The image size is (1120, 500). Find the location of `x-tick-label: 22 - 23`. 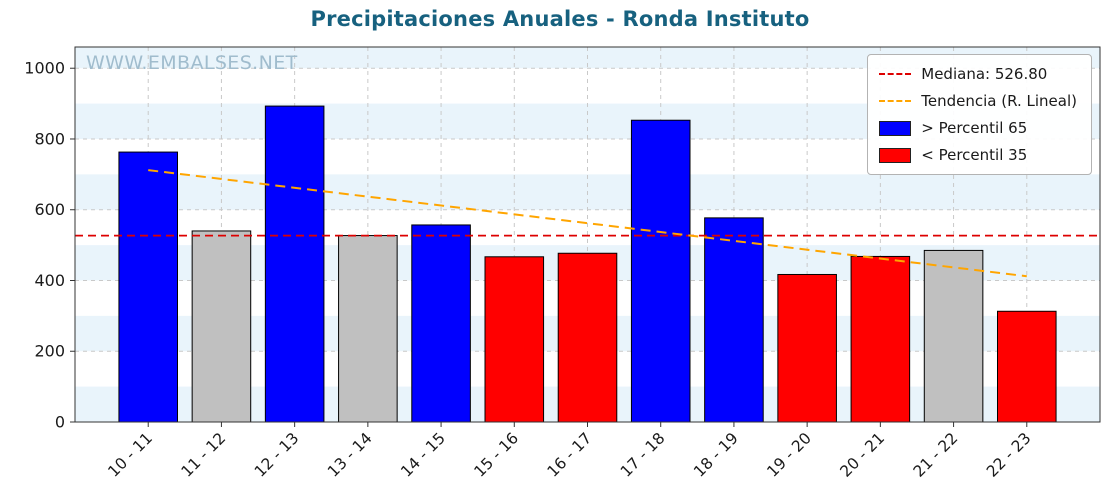

x-tick-label: 22 - 23 is located at coordinates (1009, 455).